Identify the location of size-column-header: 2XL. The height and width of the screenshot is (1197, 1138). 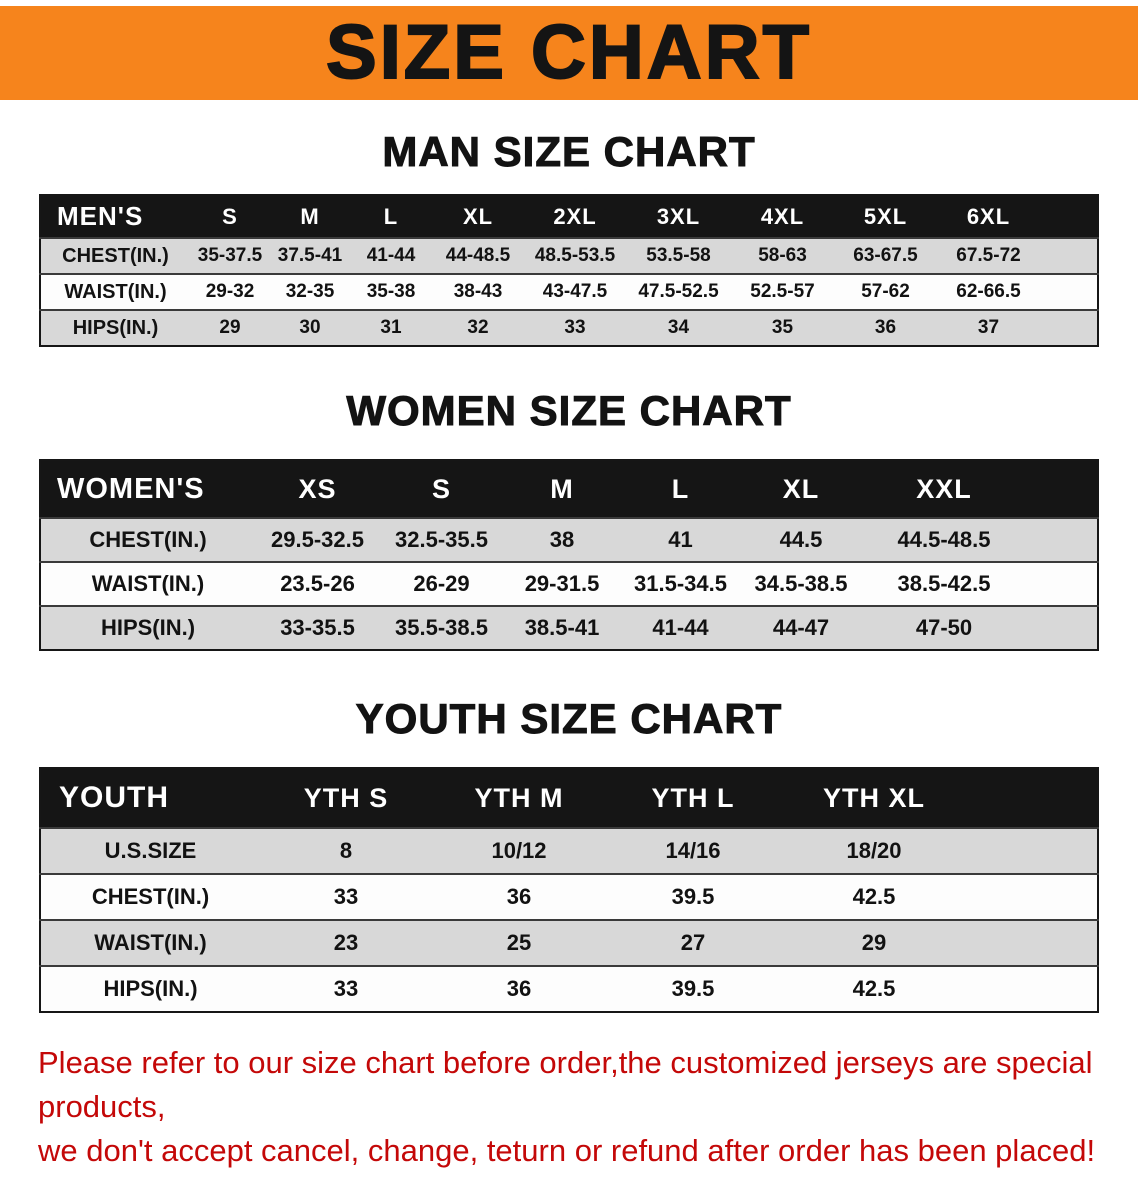
(575, 217).